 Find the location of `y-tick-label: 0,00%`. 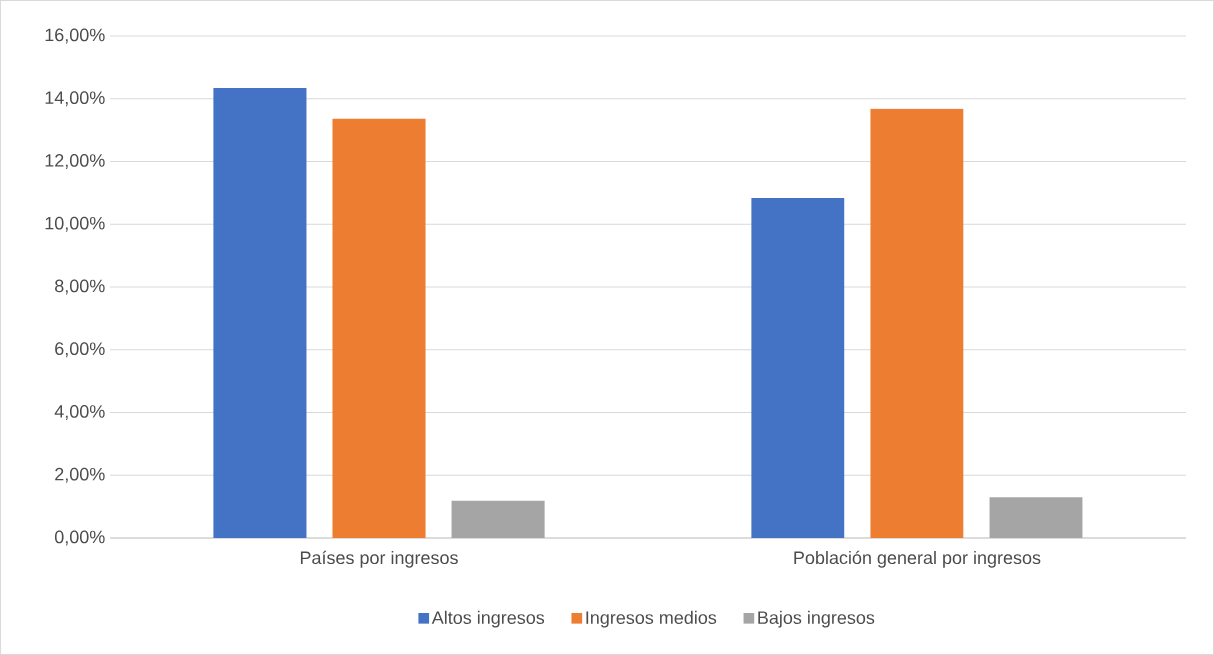

y-tick-label: 0,00% is located at coordinates (79, 538).